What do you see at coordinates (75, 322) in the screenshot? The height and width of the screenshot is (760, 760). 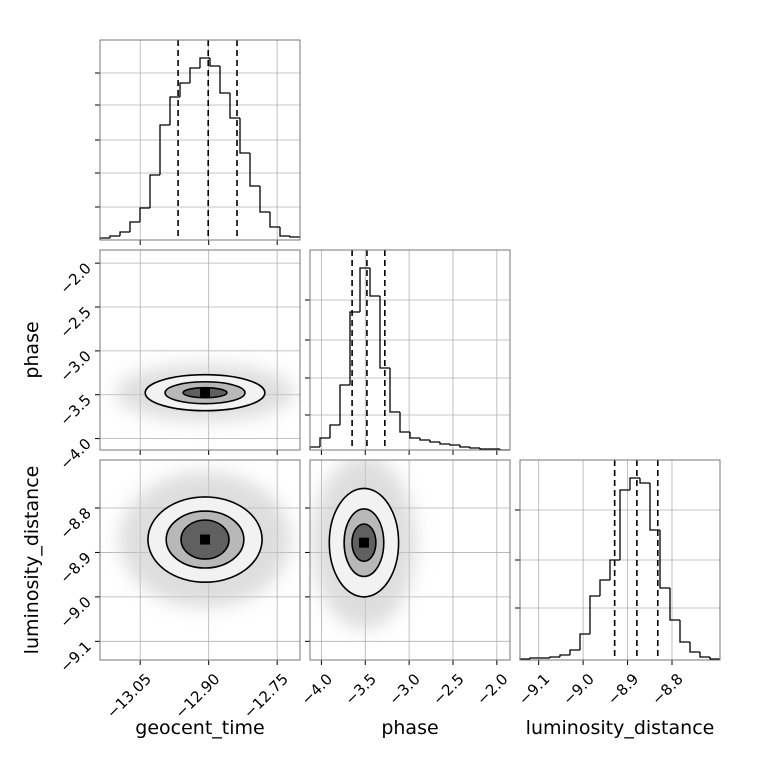 I see `y-tick-label: −2.5` at bounding box center [75, 322].